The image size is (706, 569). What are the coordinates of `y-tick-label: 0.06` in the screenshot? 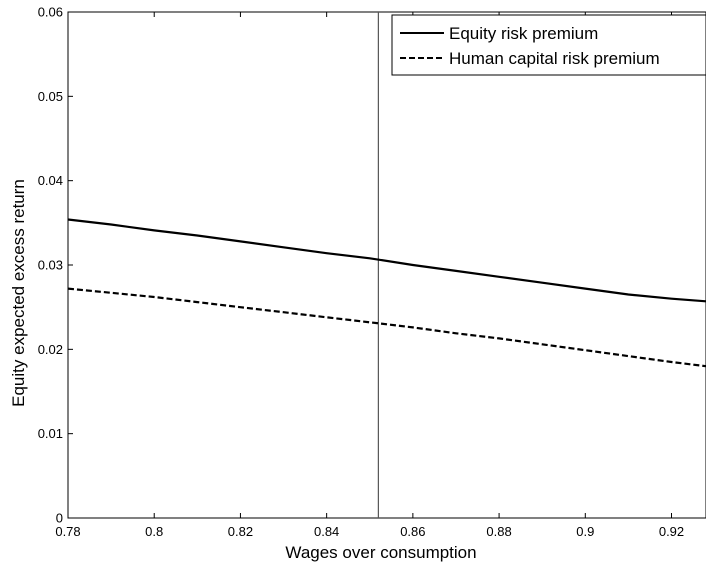 It's located at (50, 12).